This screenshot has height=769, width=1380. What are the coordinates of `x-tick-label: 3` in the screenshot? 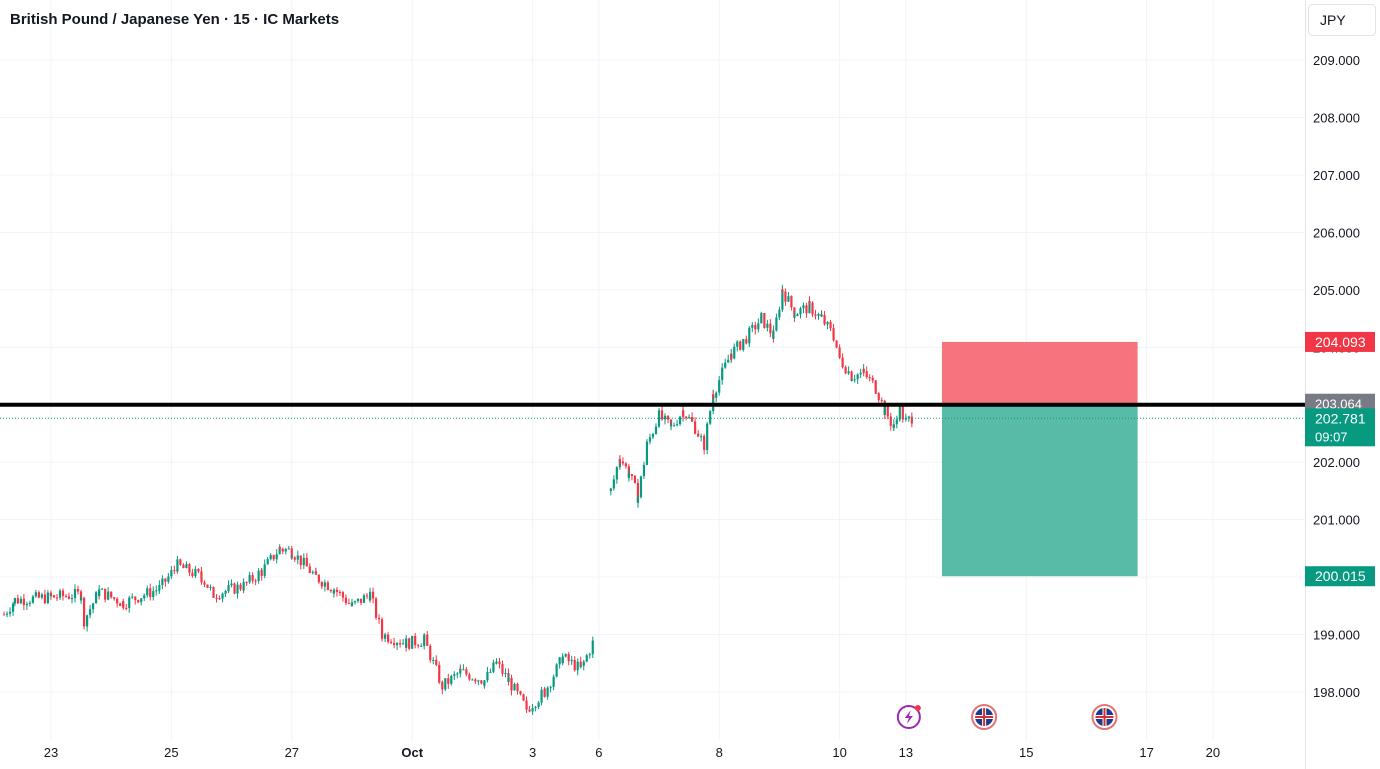 It's located at (532, 752).